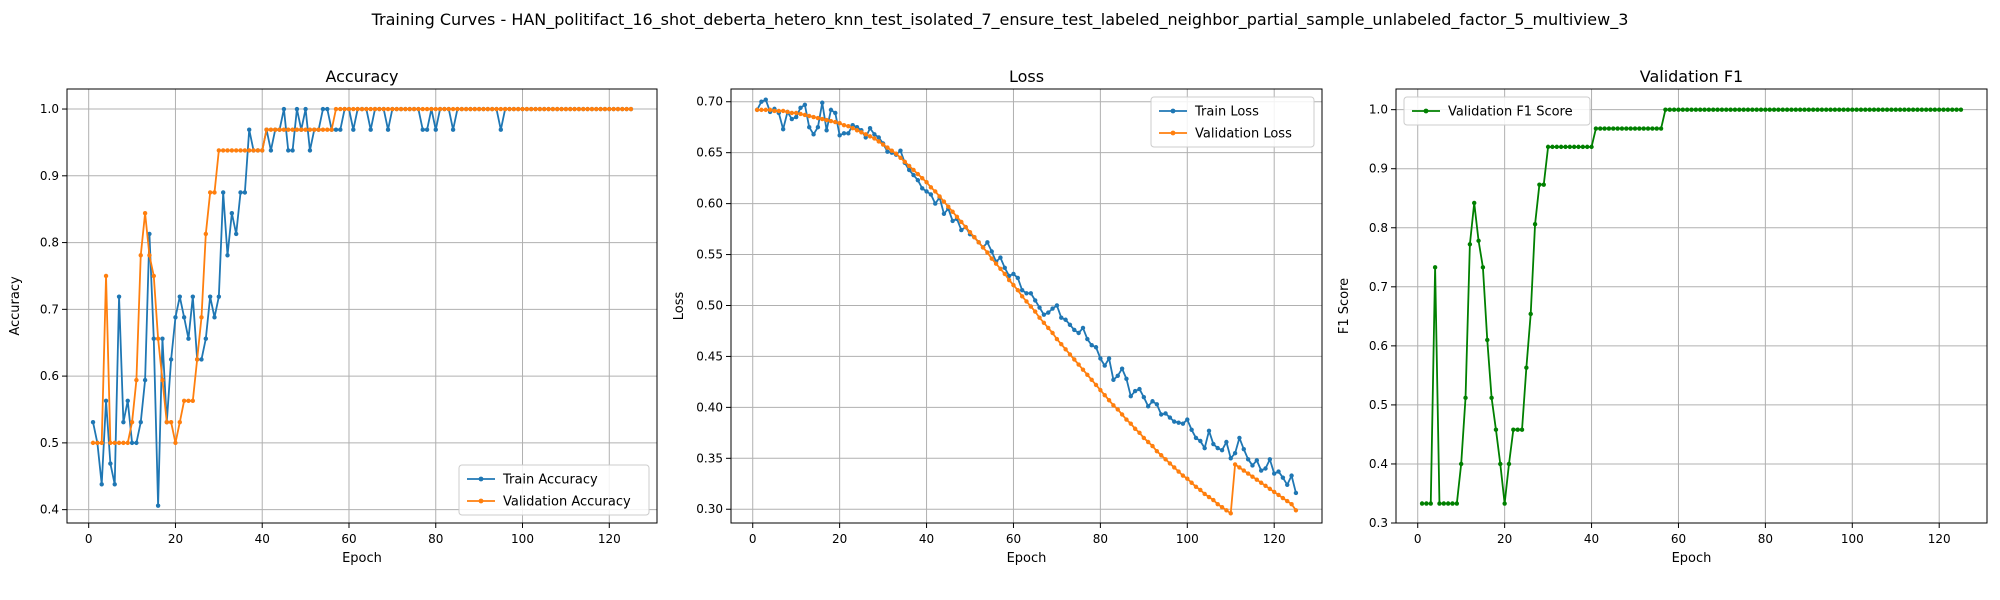  What do you see at coordinates (709, 204) in the screenshot?
I see `y-tick-label: 0.60` at bounding box center [709, 204].